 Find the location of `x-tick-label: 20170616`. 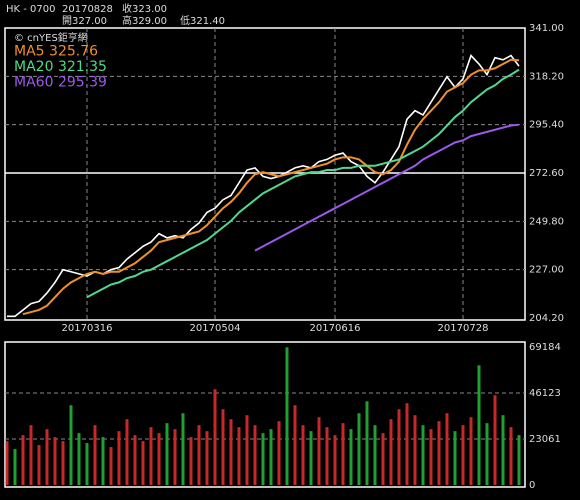

x-tick-label: 20170616 is located at coordinates (335, 328).